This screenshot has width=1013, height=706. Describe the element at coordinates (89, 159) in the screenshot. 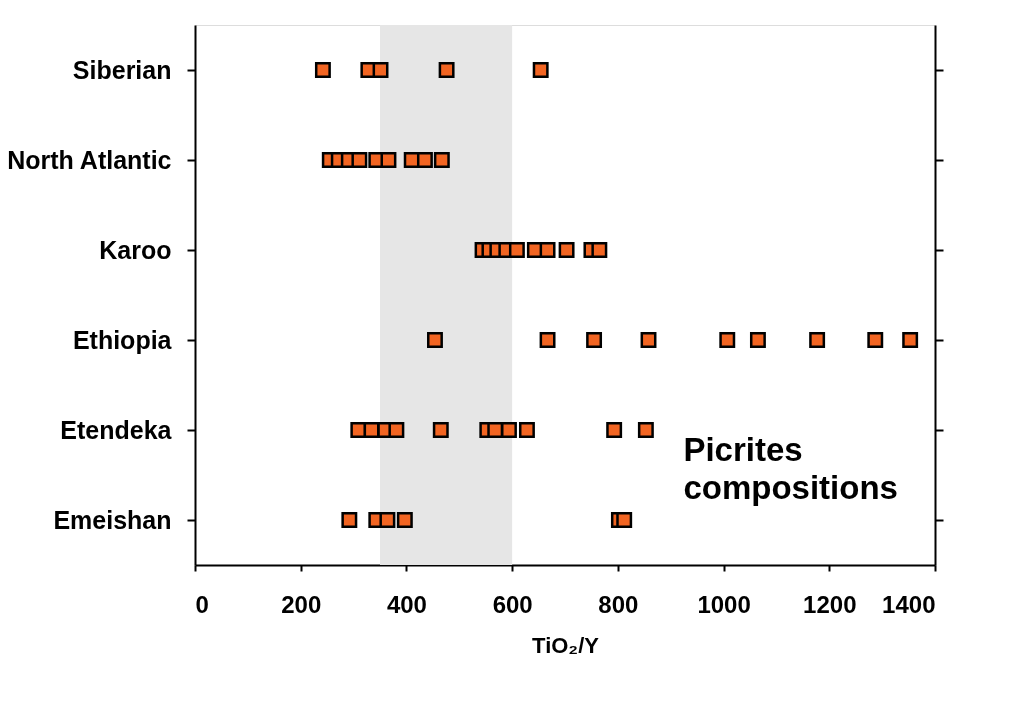

I see `y-tick-label: North Atlantic` at that location.